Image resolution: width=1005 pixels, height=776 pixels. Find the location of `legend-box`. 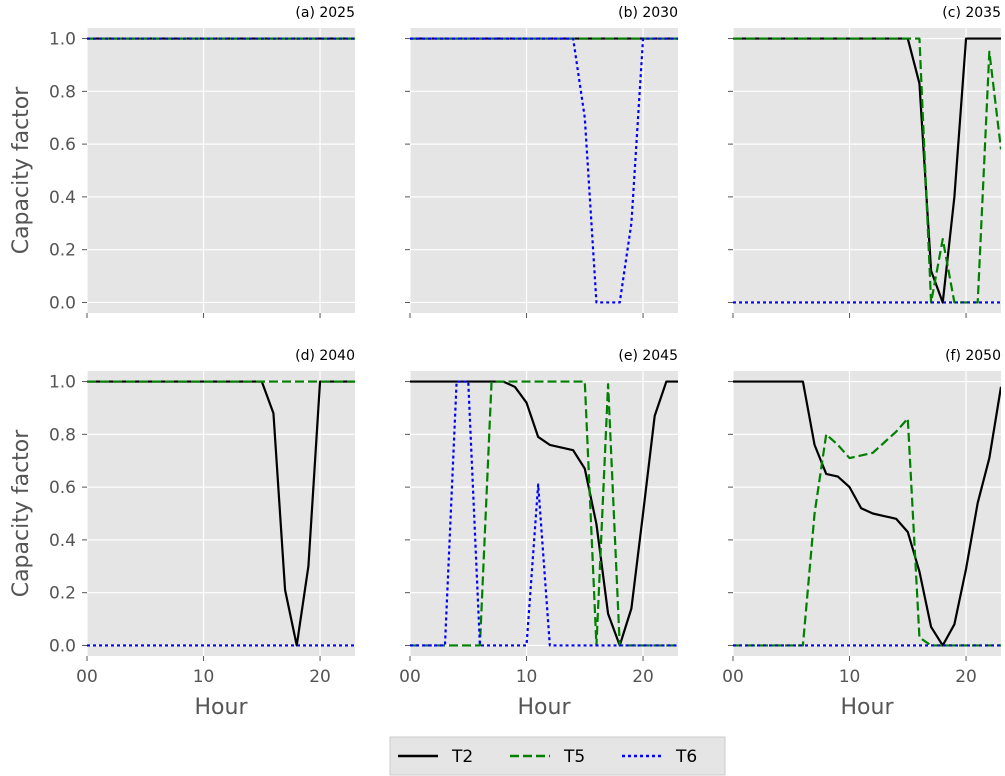

legend-box is located at coordinates (557, 756).